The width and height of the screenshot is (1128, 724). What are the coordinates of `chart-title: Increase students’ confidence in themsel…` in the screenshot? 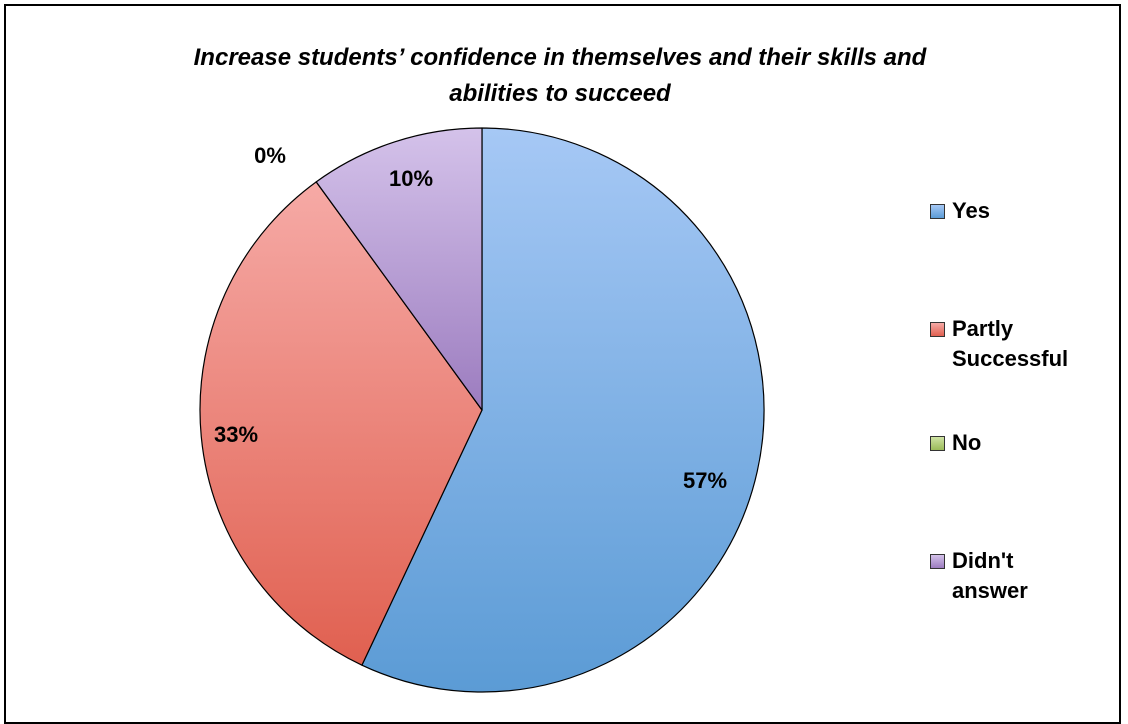 It's located at (560, 76).